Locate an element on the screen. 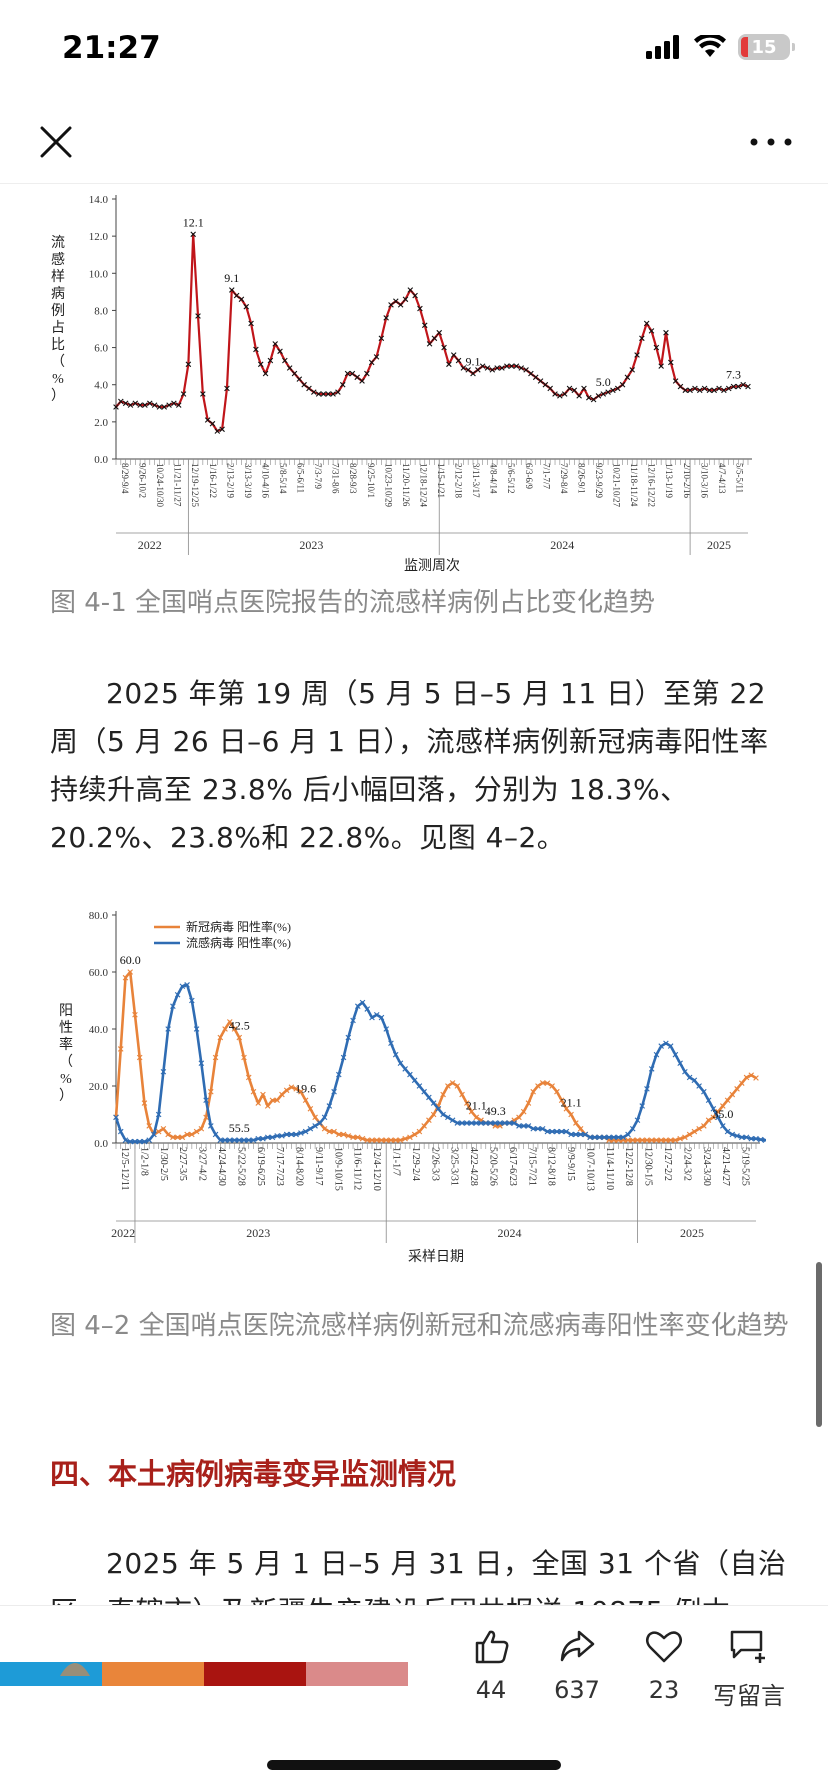  favorite-count: 23 is located at coordinates (664, 1690).